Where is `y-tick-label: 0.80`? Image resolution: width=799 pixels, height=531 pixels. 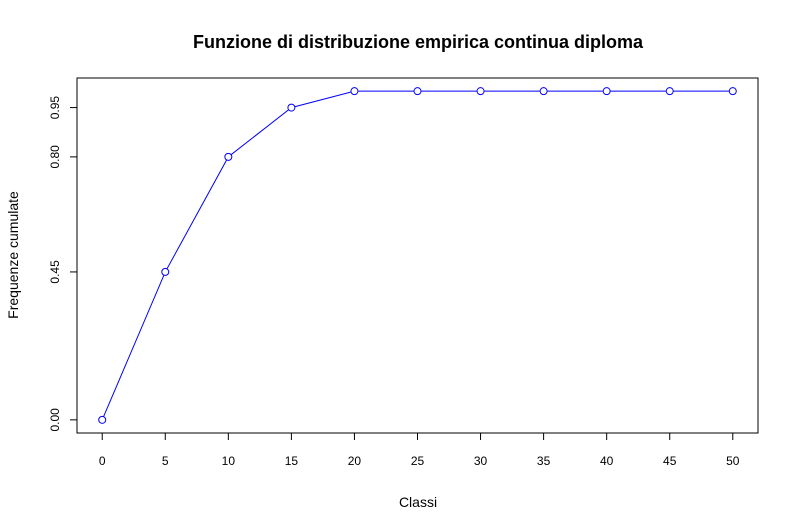 y-tick-label: 0.80 is located at coordinates (55, 157).